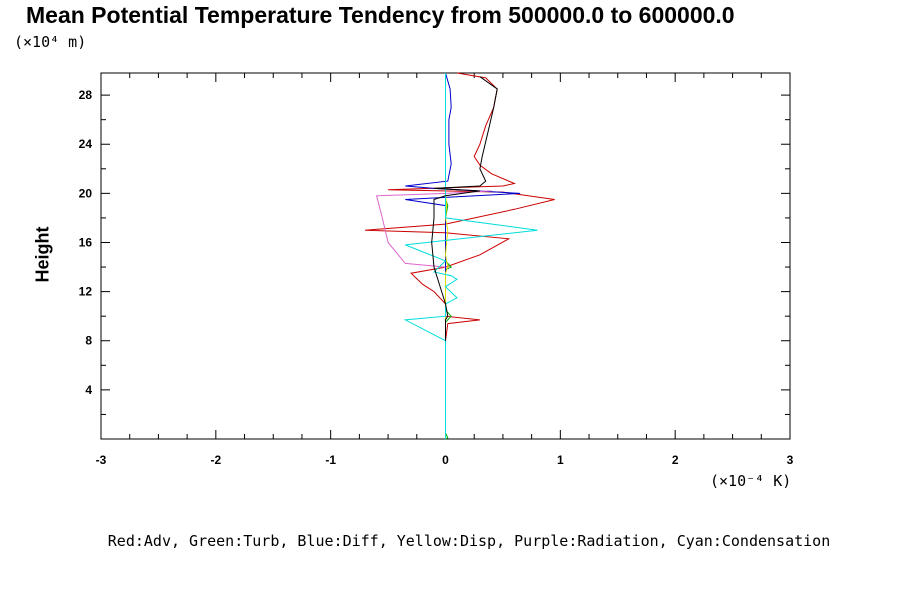  I want to click on y-tick-label: 24, so click(86, 144).